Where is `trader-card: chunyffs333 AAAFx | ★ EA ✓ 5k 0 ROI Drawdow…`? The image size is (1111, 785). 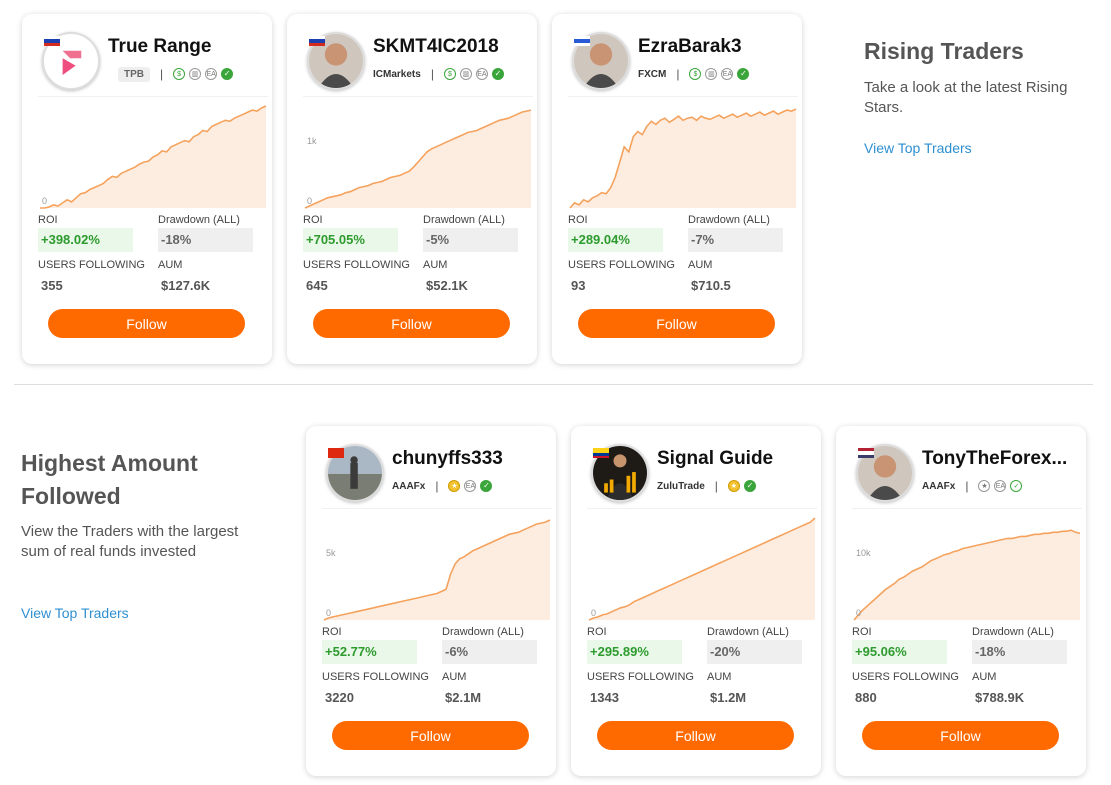 trader-card: chunyffs333 AAAFx | ★ EA ✓ 5k 0 ROI Drawdow… is located at coordinates (431, 601).